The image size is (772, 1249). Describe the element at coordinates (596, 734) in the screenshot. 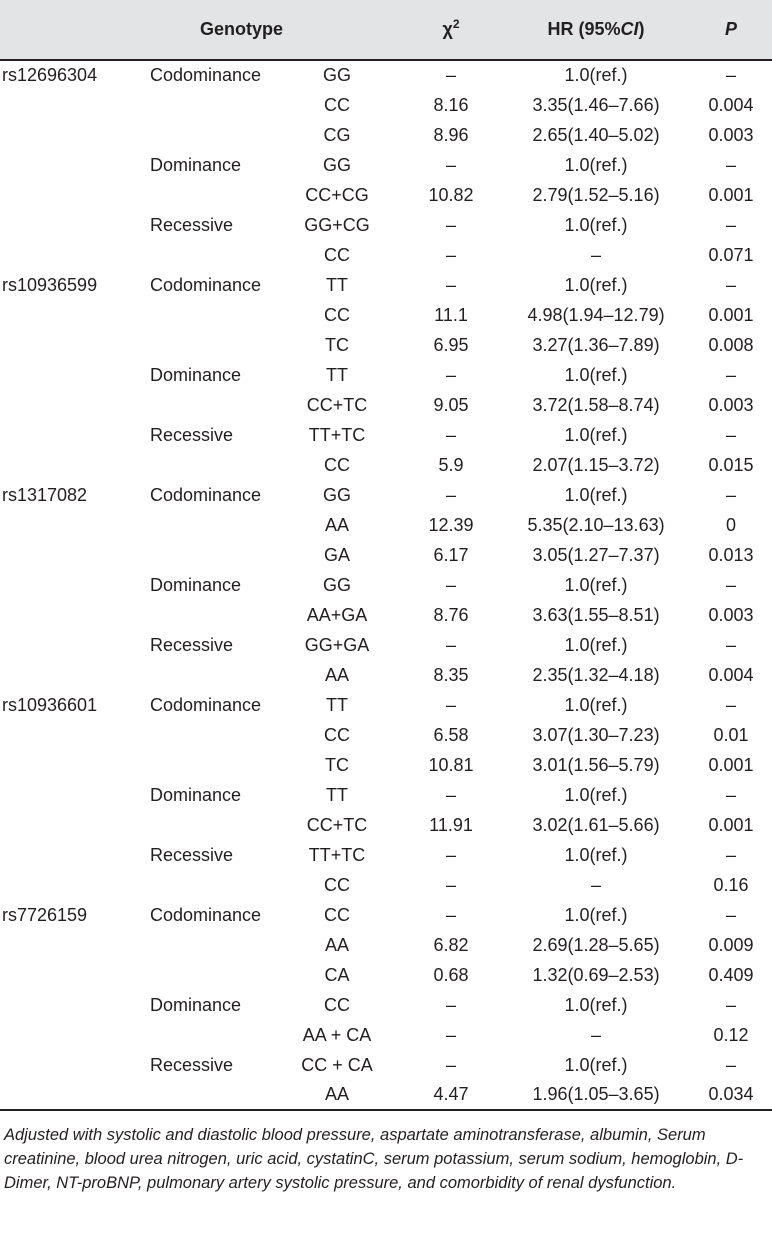

I see `hr-cell: 3.07(1.30–7.23)` at that location.